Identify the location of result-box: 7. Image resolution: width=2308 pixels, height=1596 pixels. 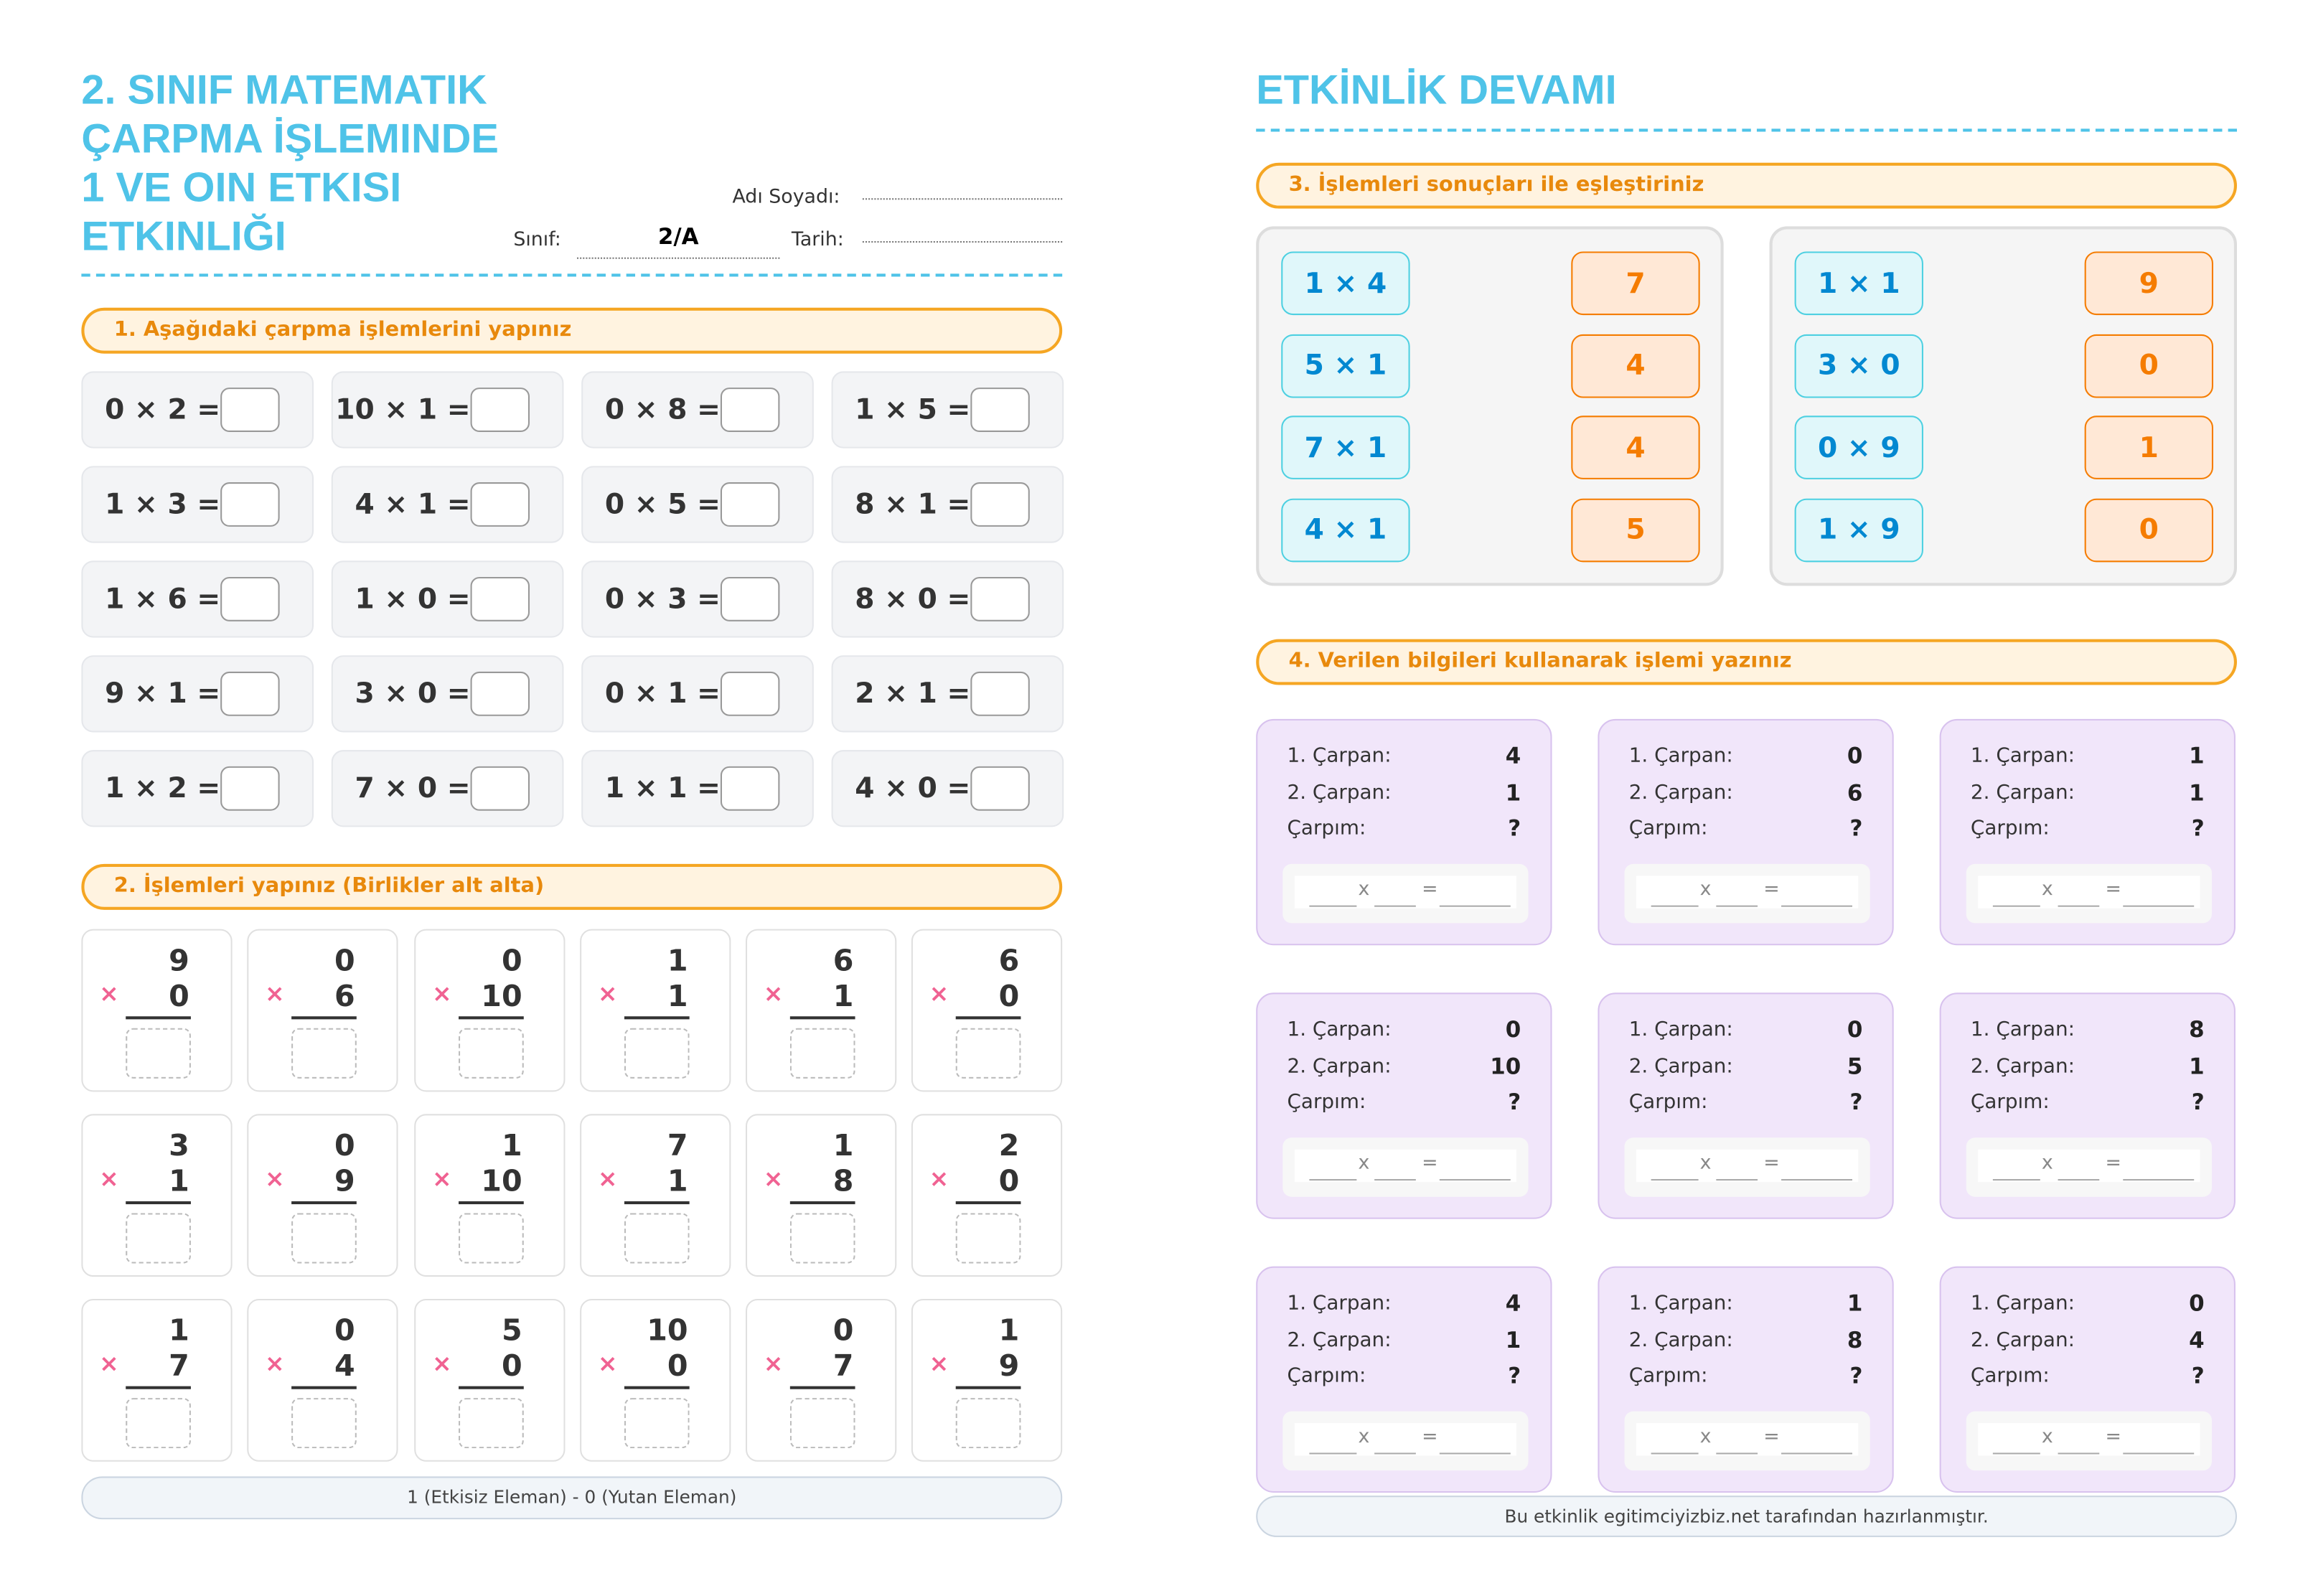
(1635, 283).